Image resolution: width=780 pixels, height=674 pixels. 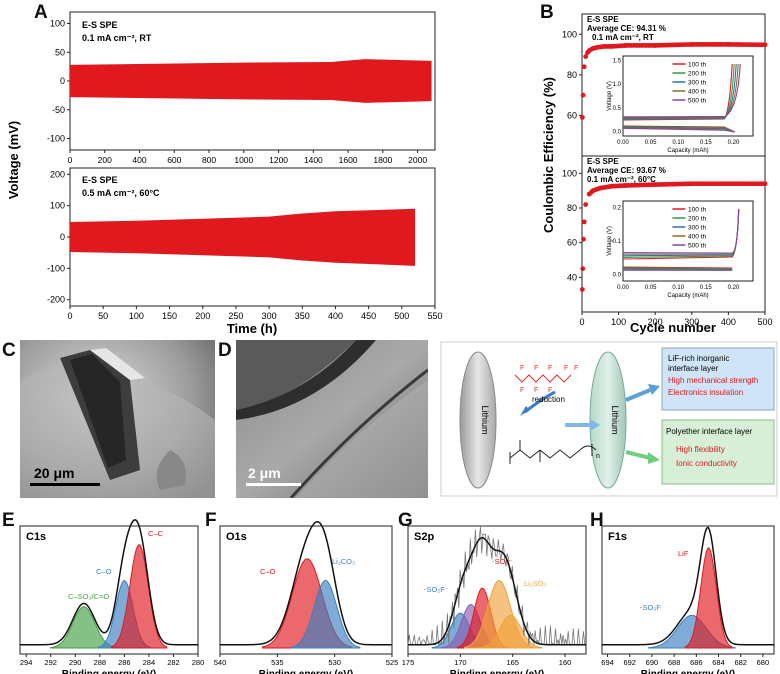 What do you see at coordinates (460, 662) in the screenshot?
I see `panel-g-xtick-label: 170` at bounding box center [460, 662].